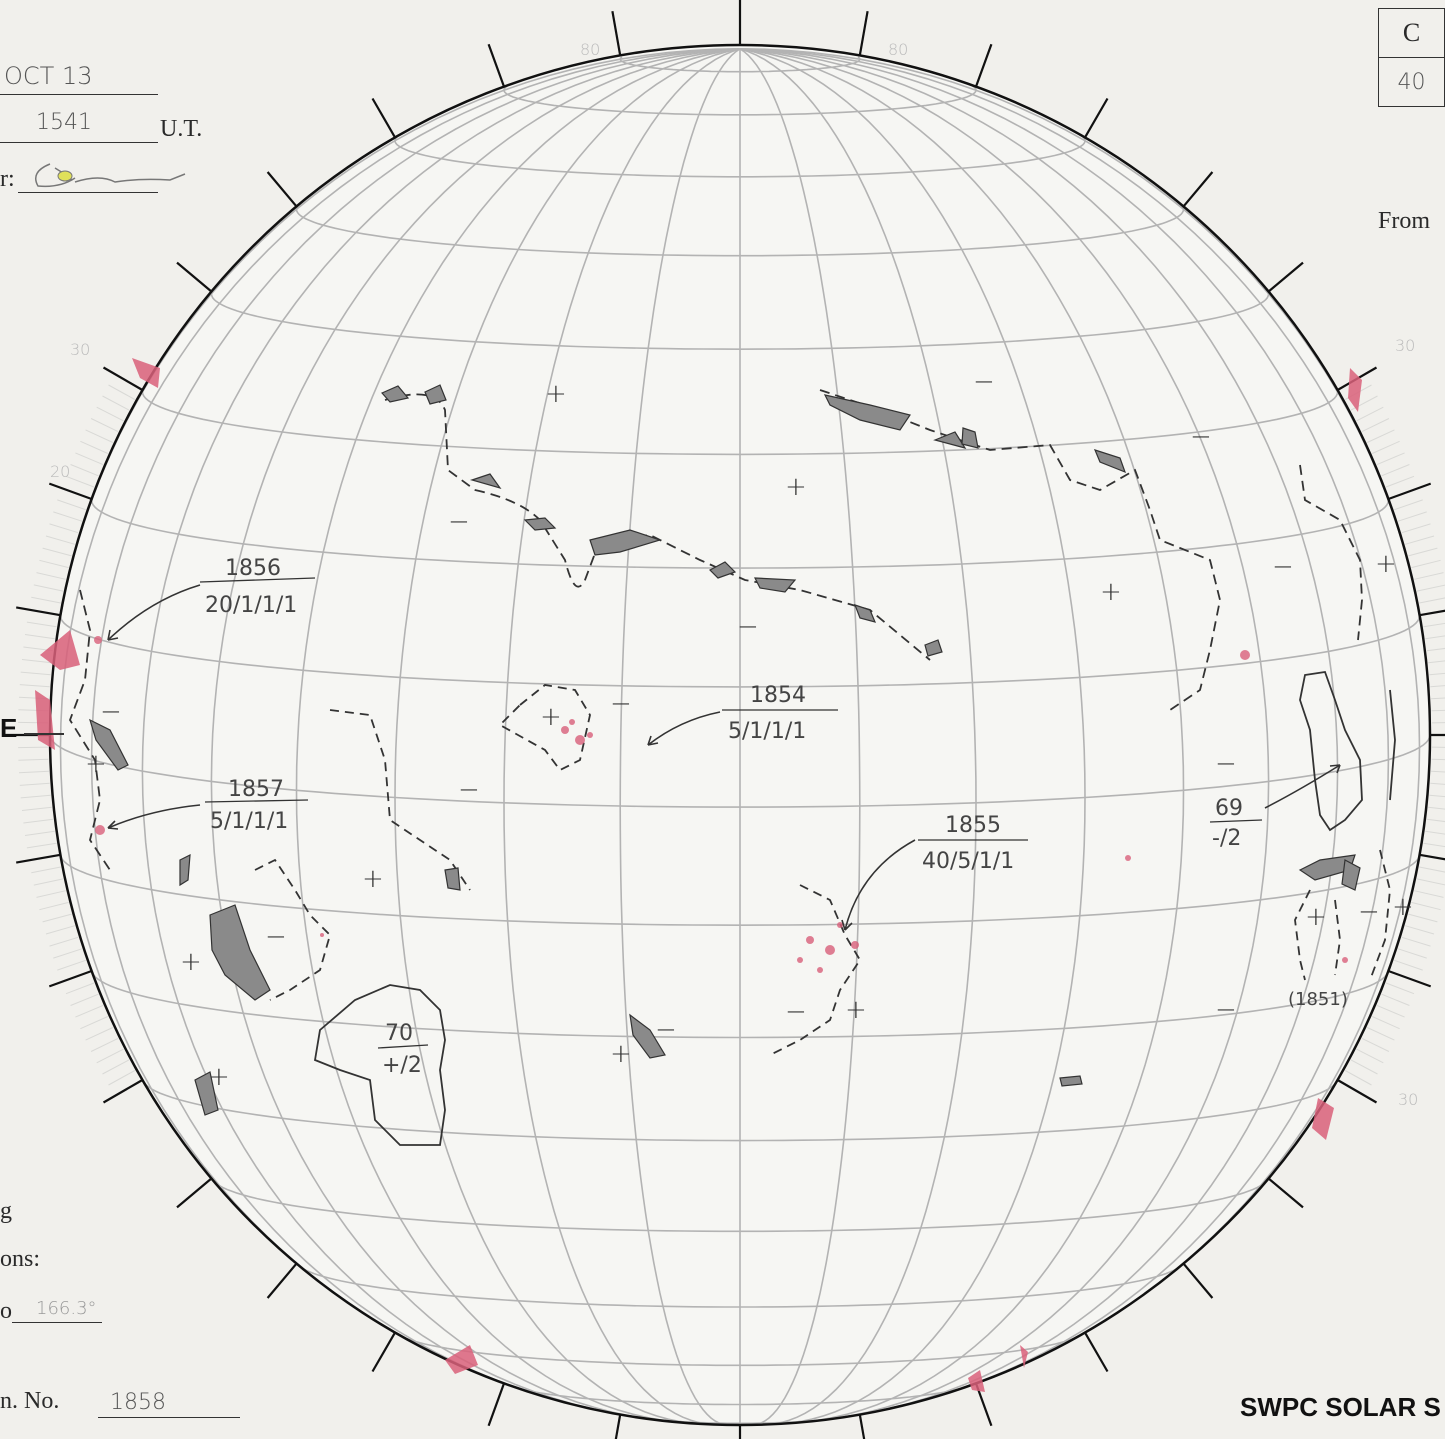 The width and height of the screenshot is (1445, 1439). I want to click on carrington-value: 166.3°, so click(66, 1308).